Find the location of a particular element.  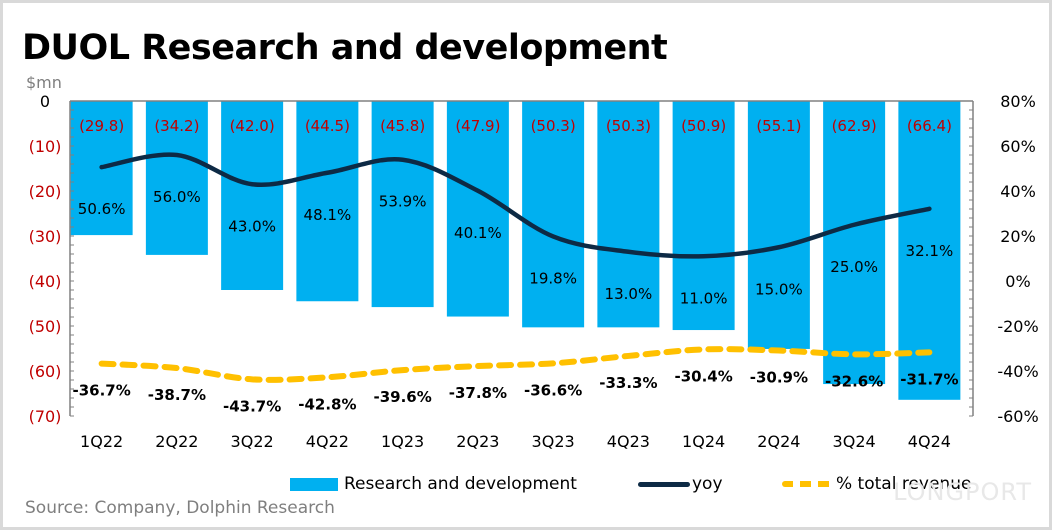

bar-value-label: (45.8) is located at coordinates (402, 126).